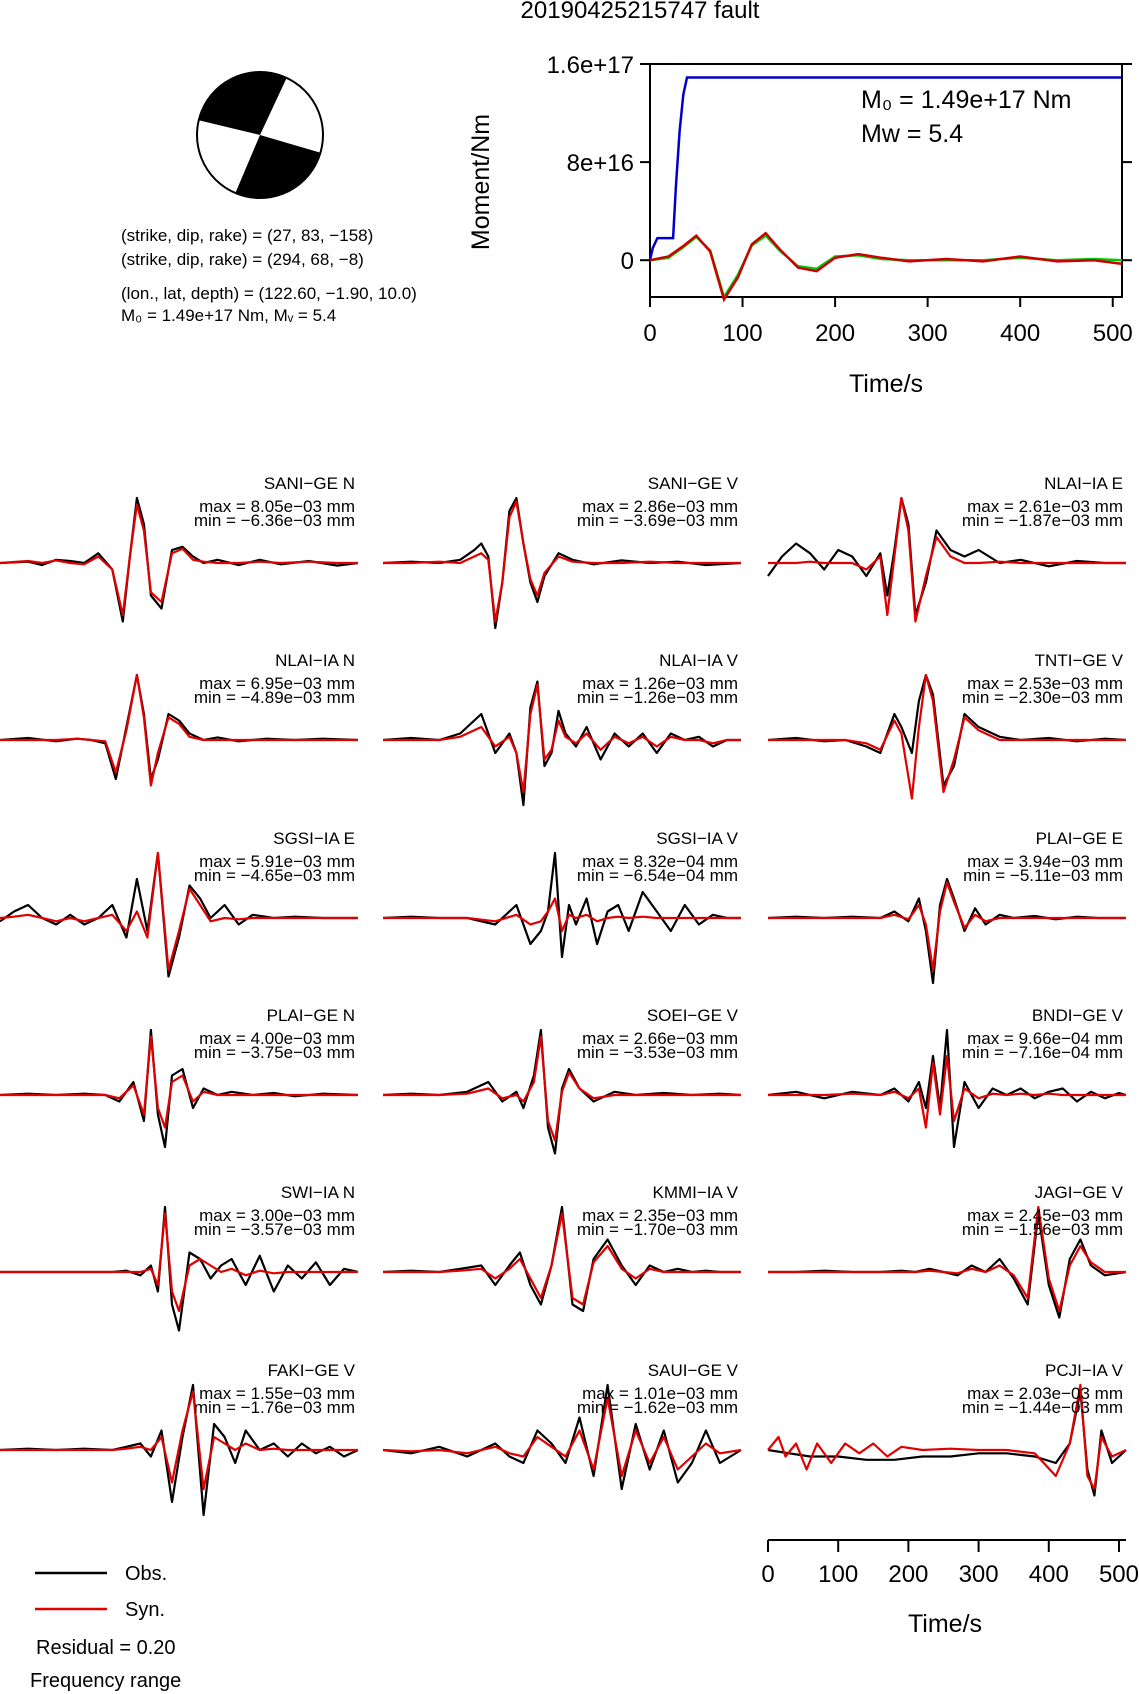  What do you see at coordinates (247, 235) in the screenshot?
I see `nodal-plane-1: (strike, dip, rake) = (27, 83, −158)` at bounding box center [247, 235].